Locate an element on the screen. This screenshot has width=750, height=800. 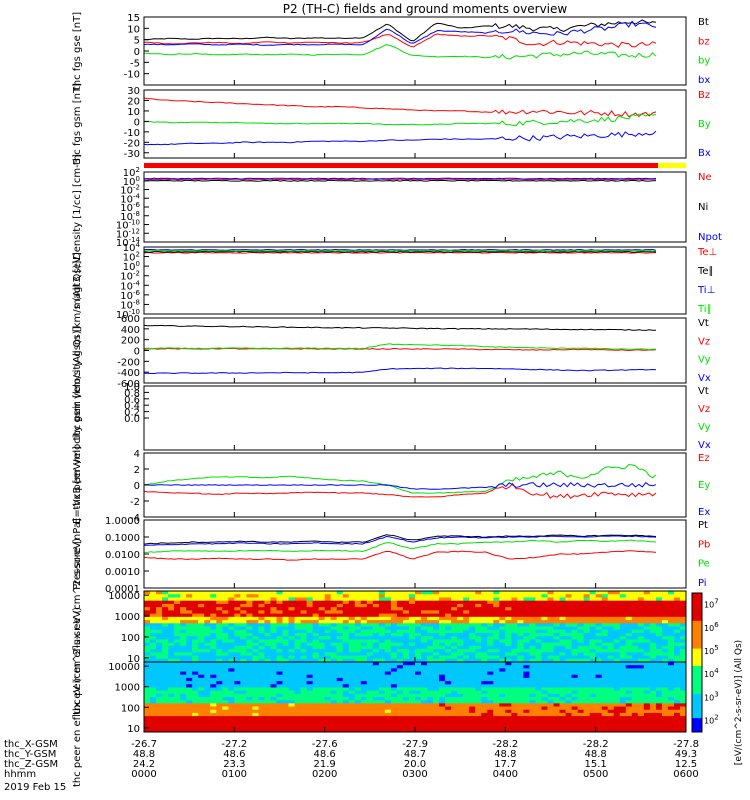
y-tick-label: -20 is located at coordinates (132, 143).